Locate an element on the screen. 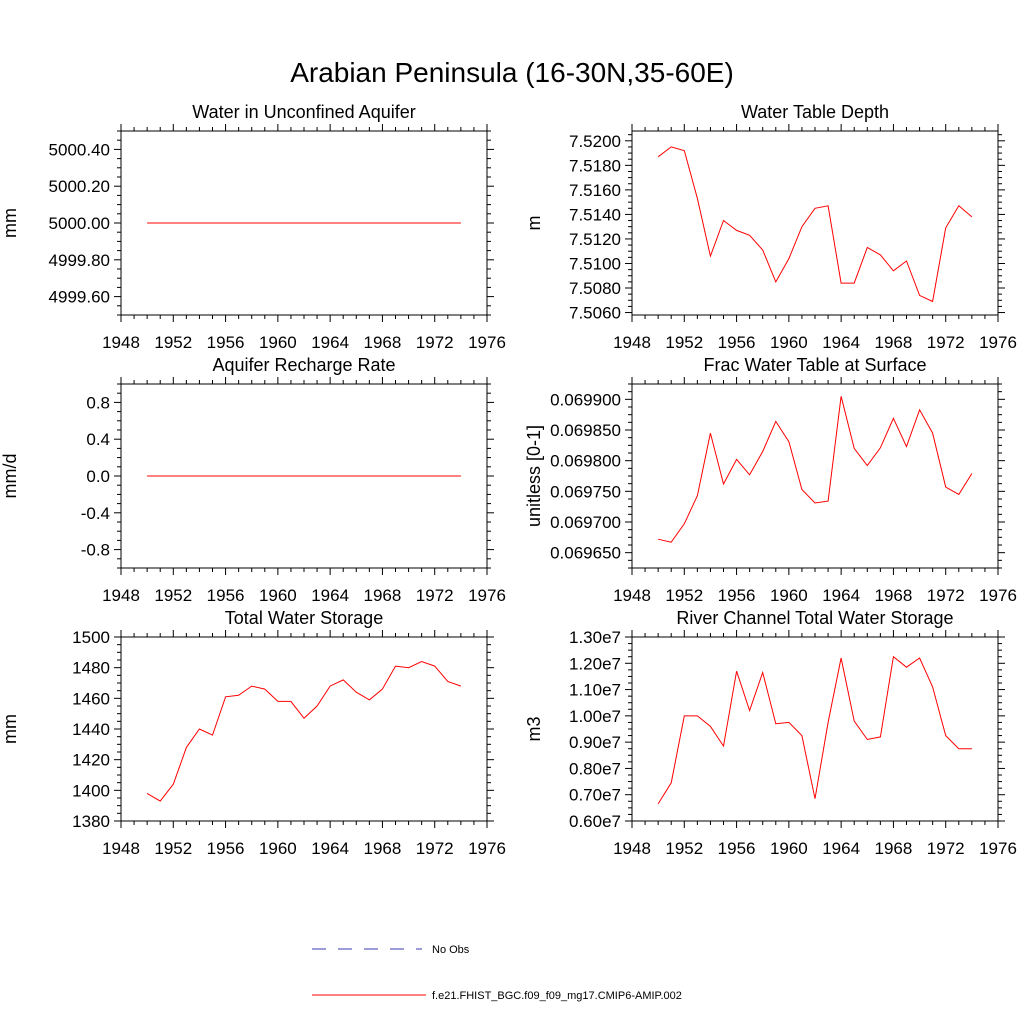 The image size is (1024, 1024). y-tick-label: 0.069700 is located at coordinates (585, 522).